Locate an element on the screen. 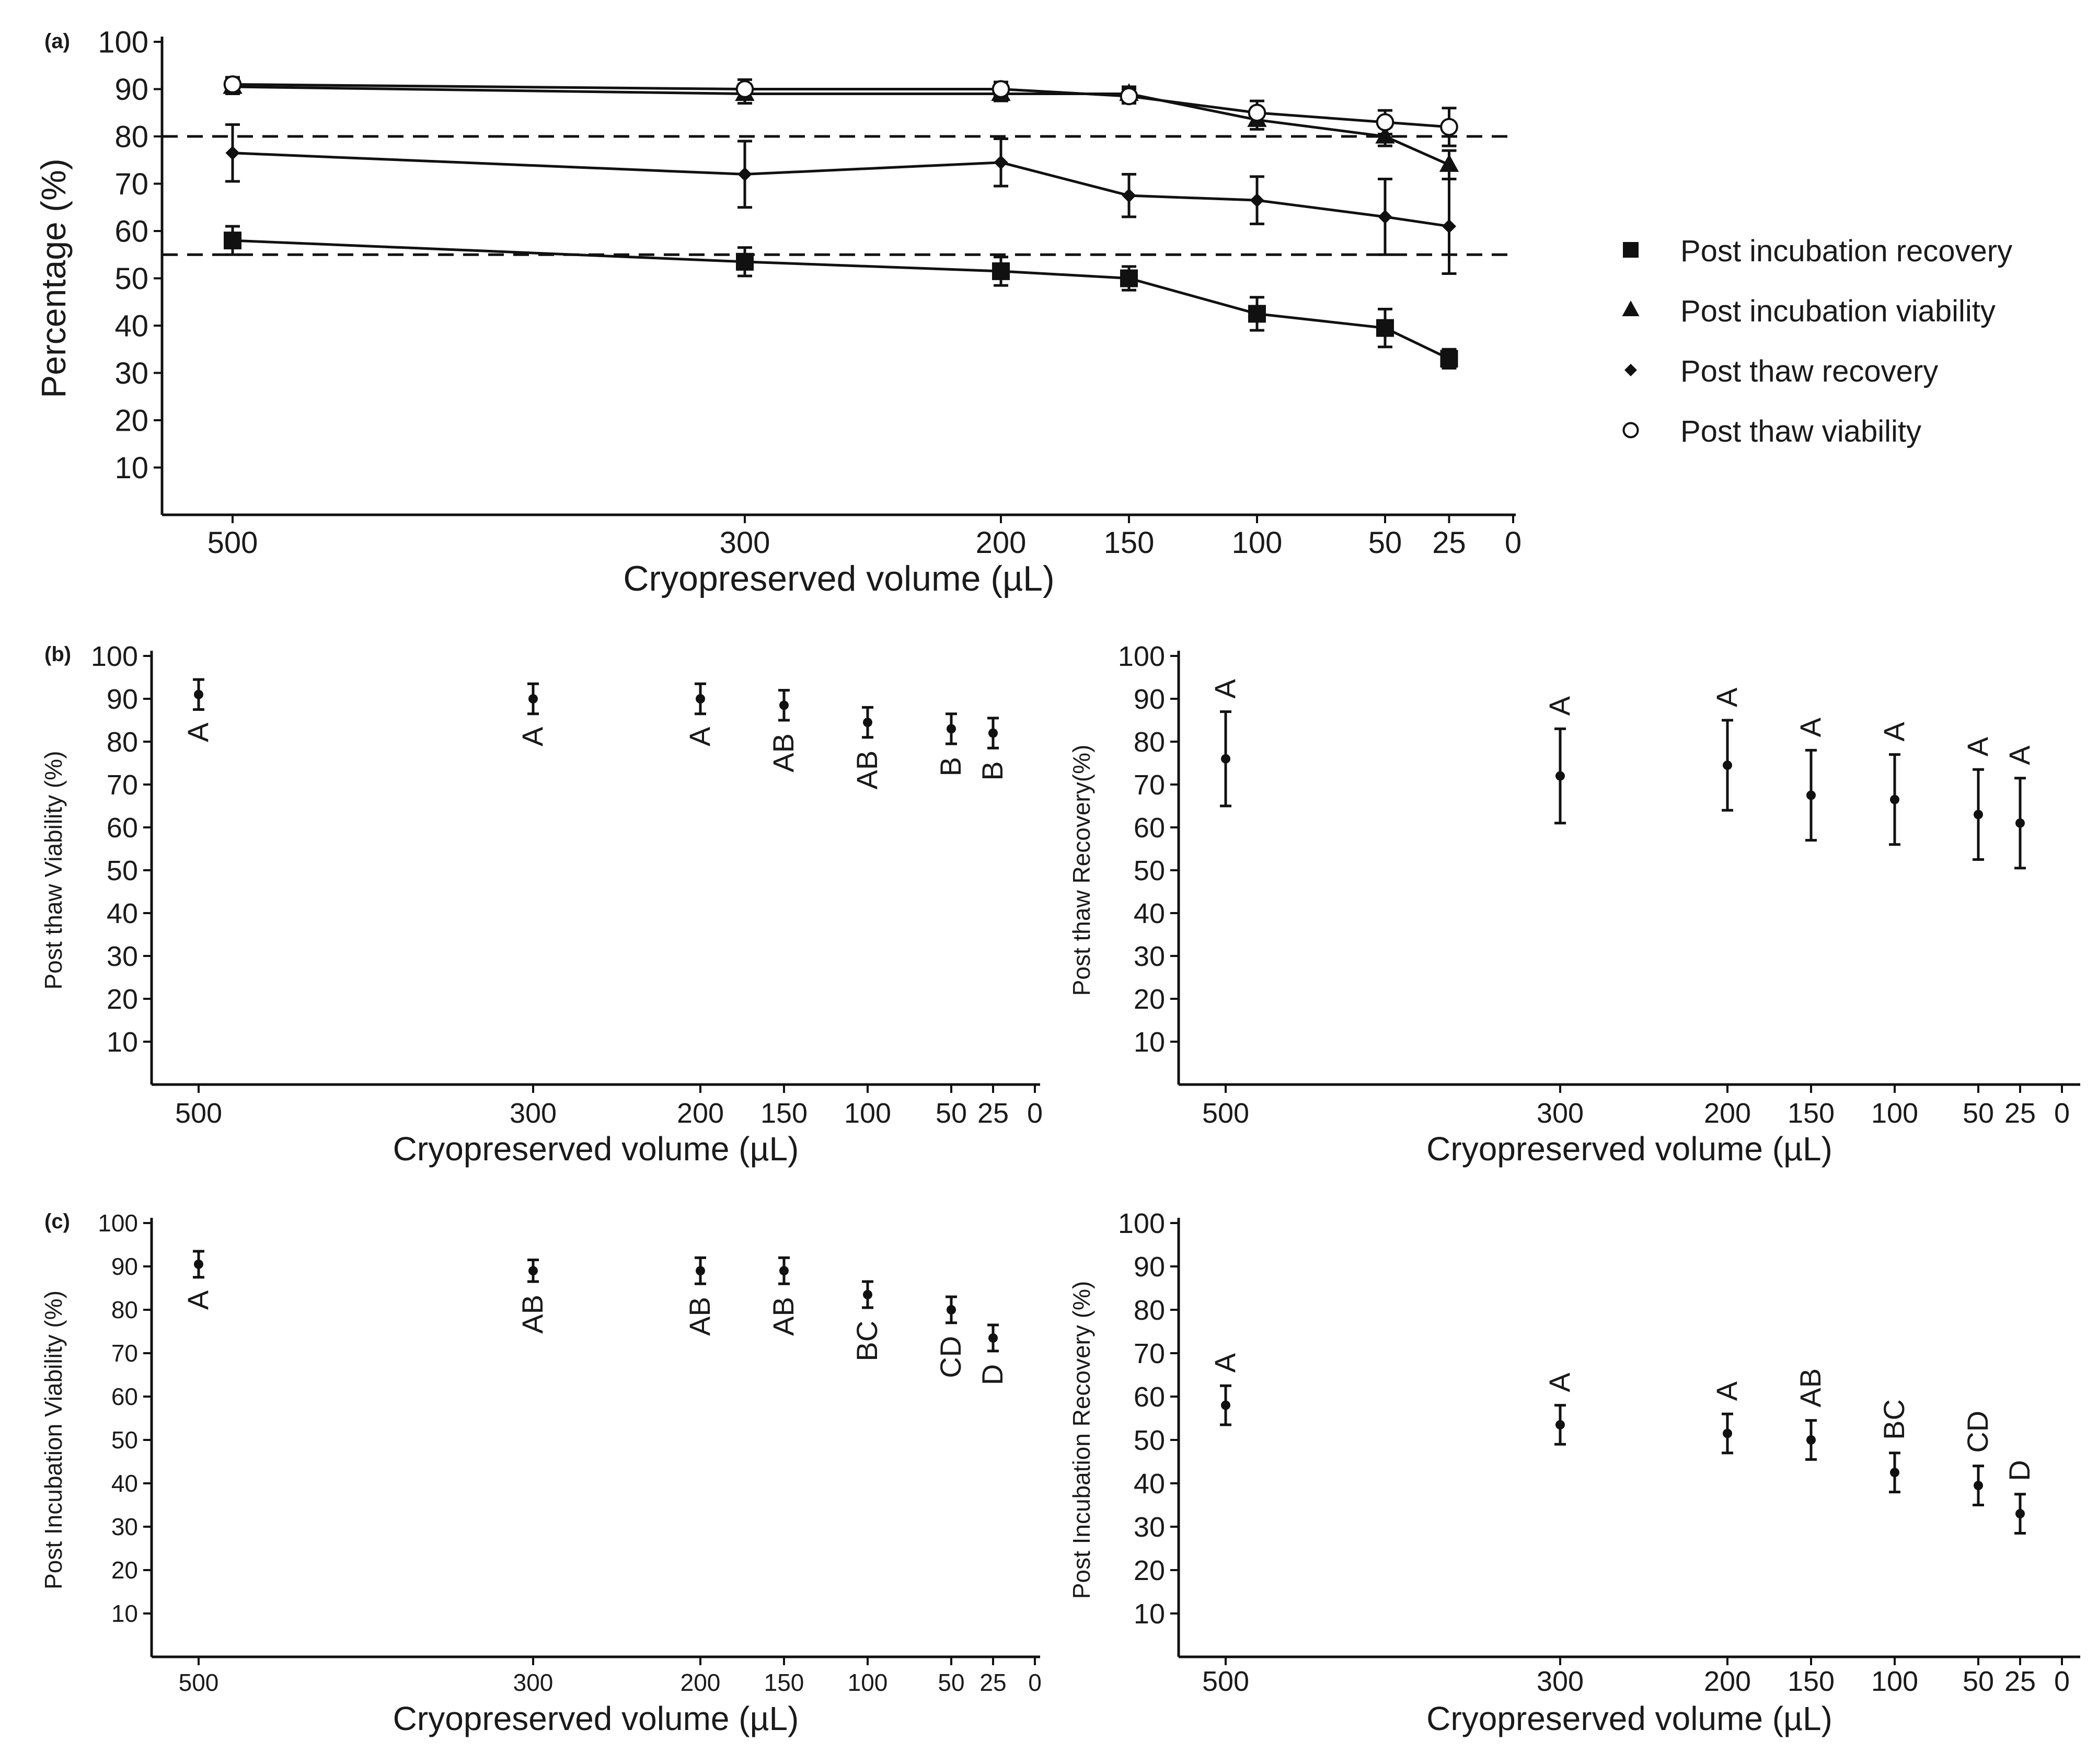 The image size is (2098, 1764). marker-triangle is located at coordinates (1631, 308).